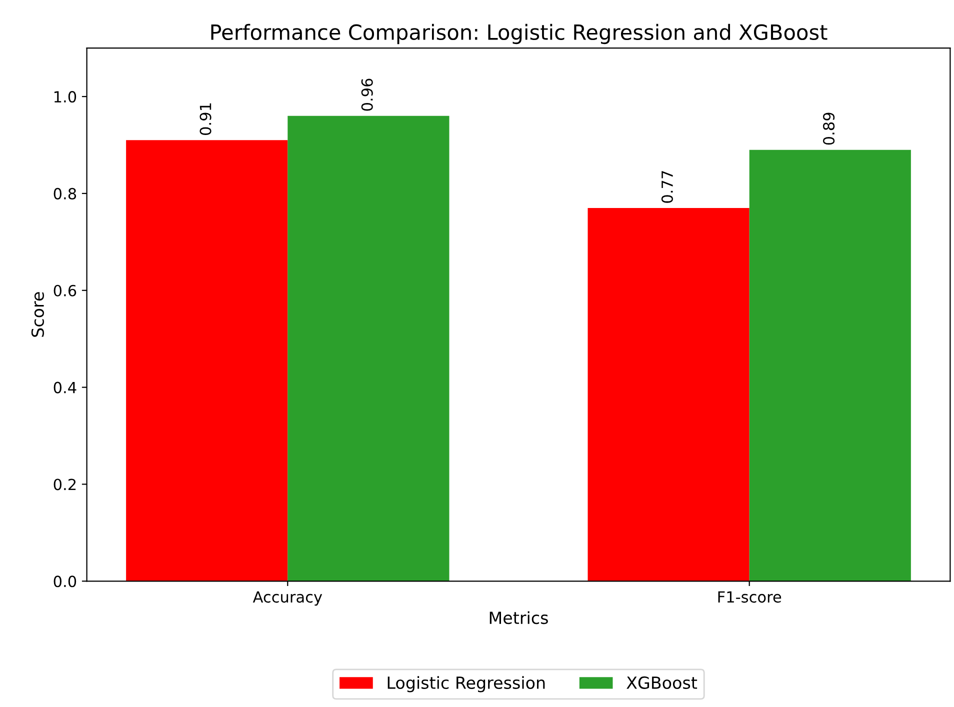 The image size is (954, 707). I want to click on x-tick-label: F1-score, so click(750, 597).